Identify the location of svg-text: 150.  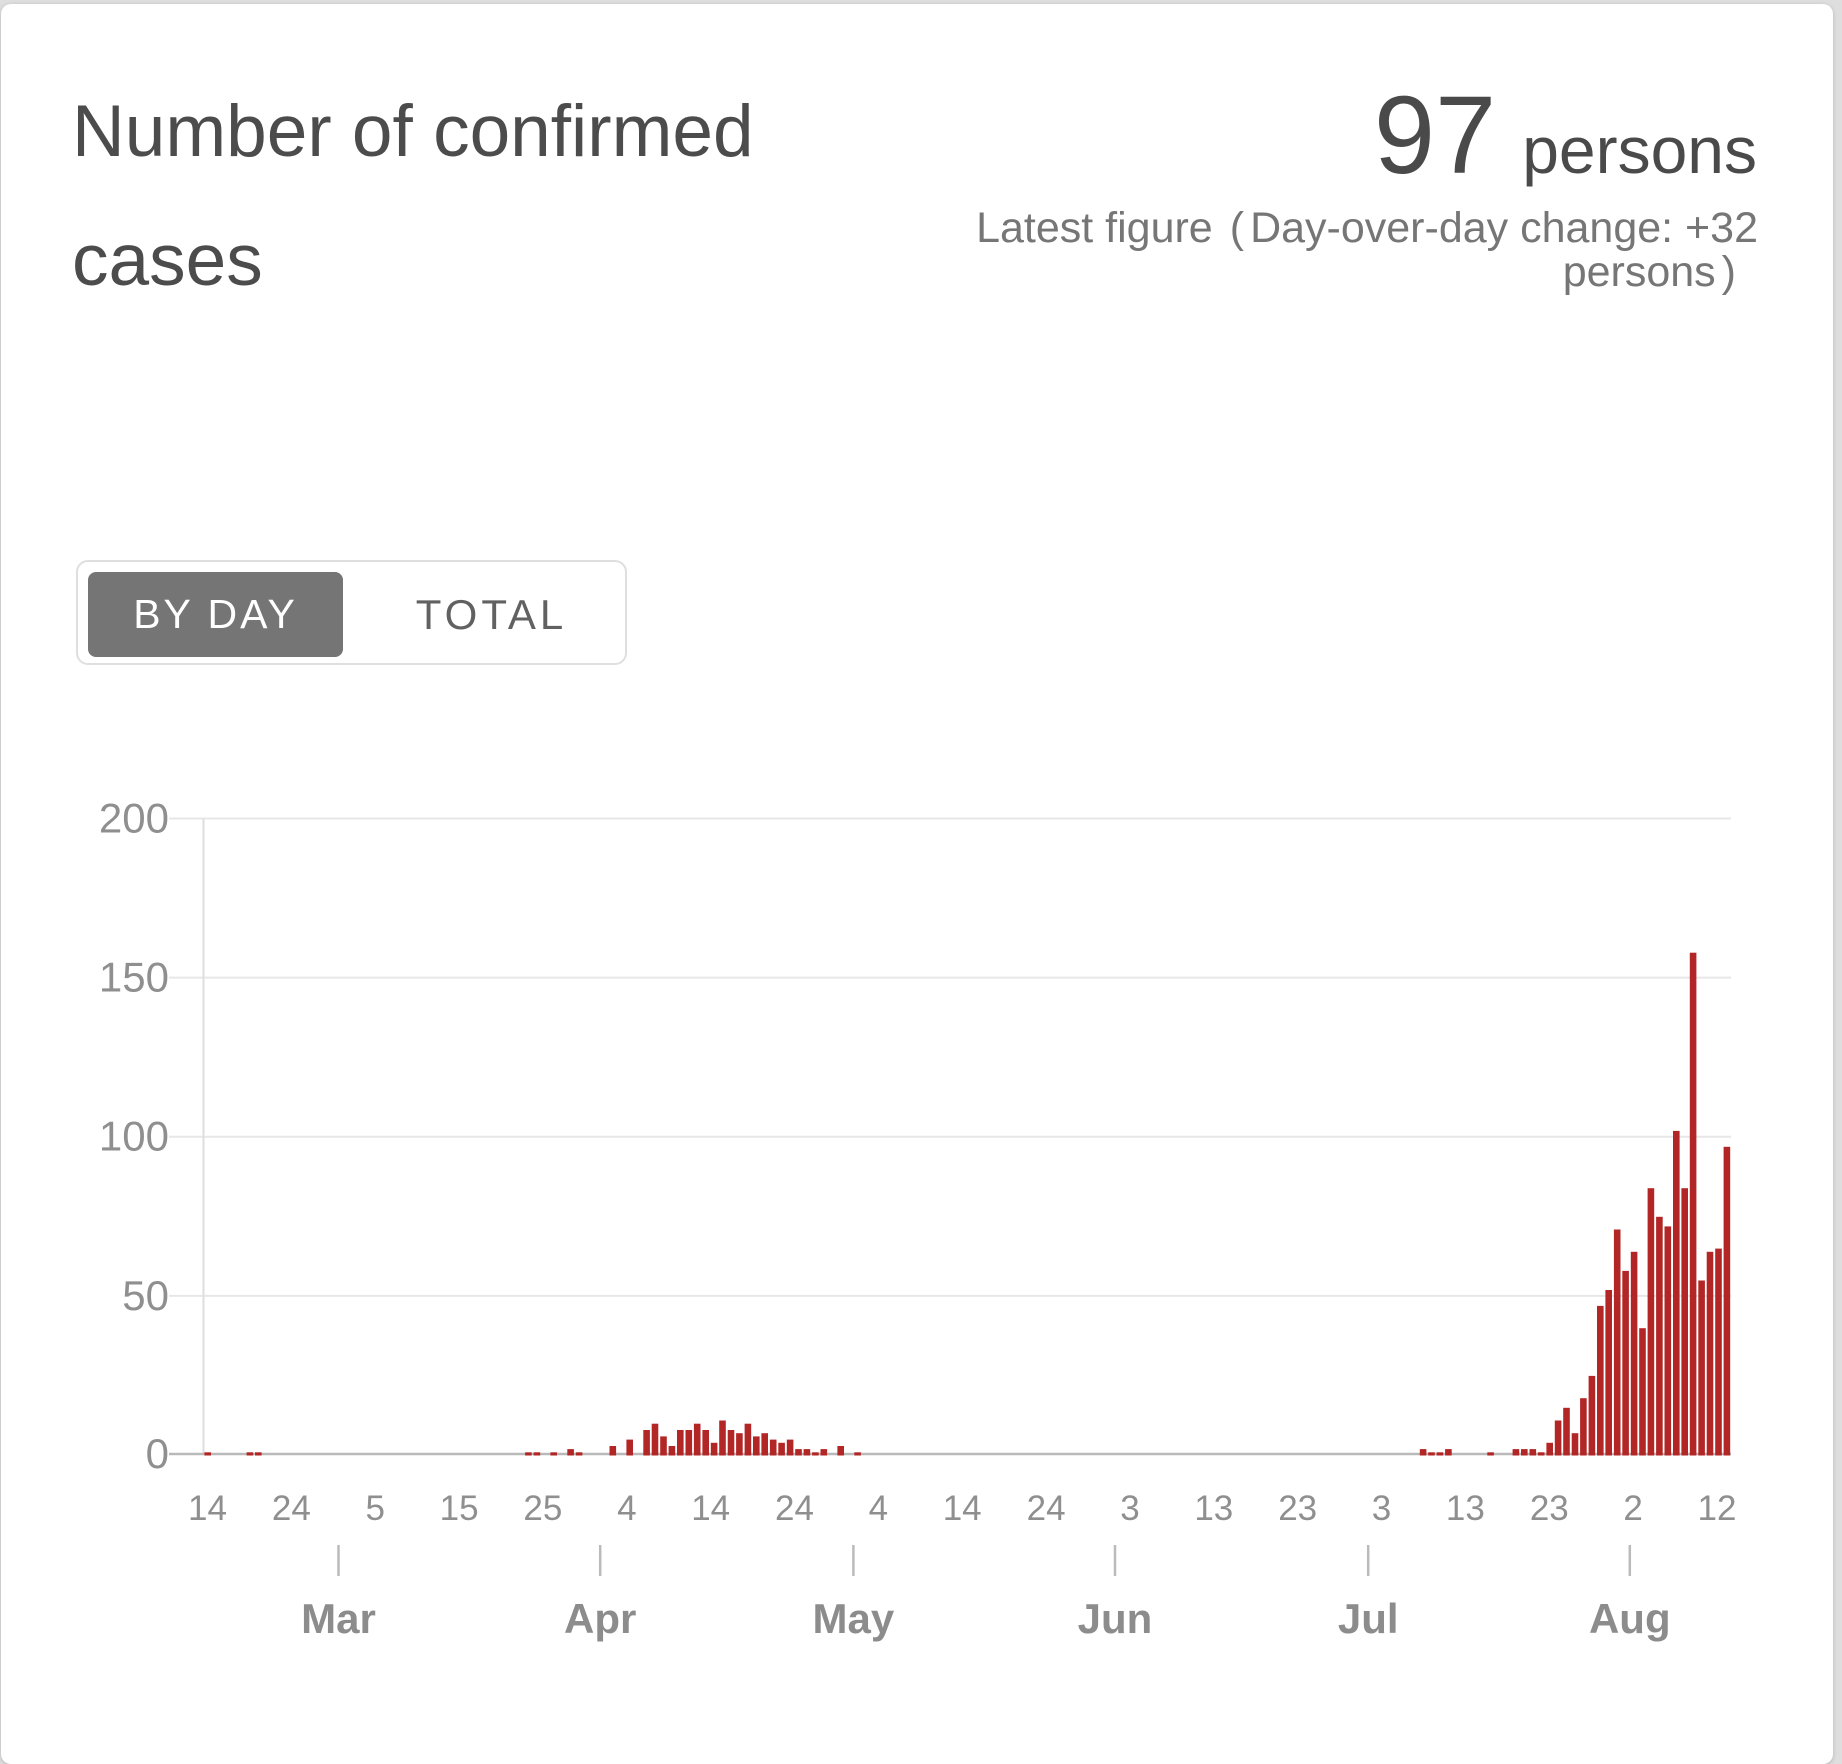
(134, 977).